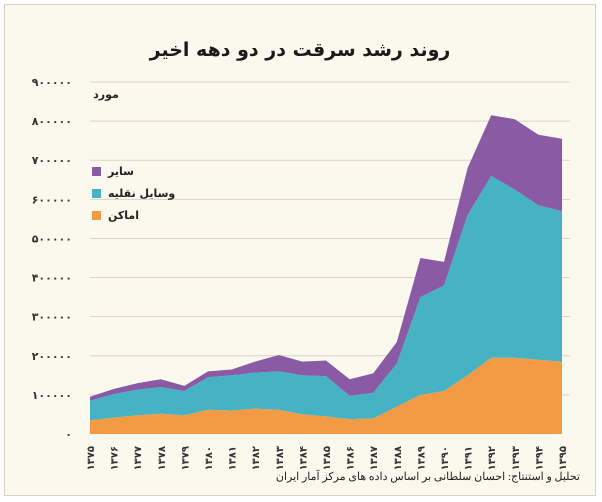 This screenshot has width=602, height=502. Describe the element at coordinates (123, 215) in the screenshot. I see `legend-label: اماکن` at that location.